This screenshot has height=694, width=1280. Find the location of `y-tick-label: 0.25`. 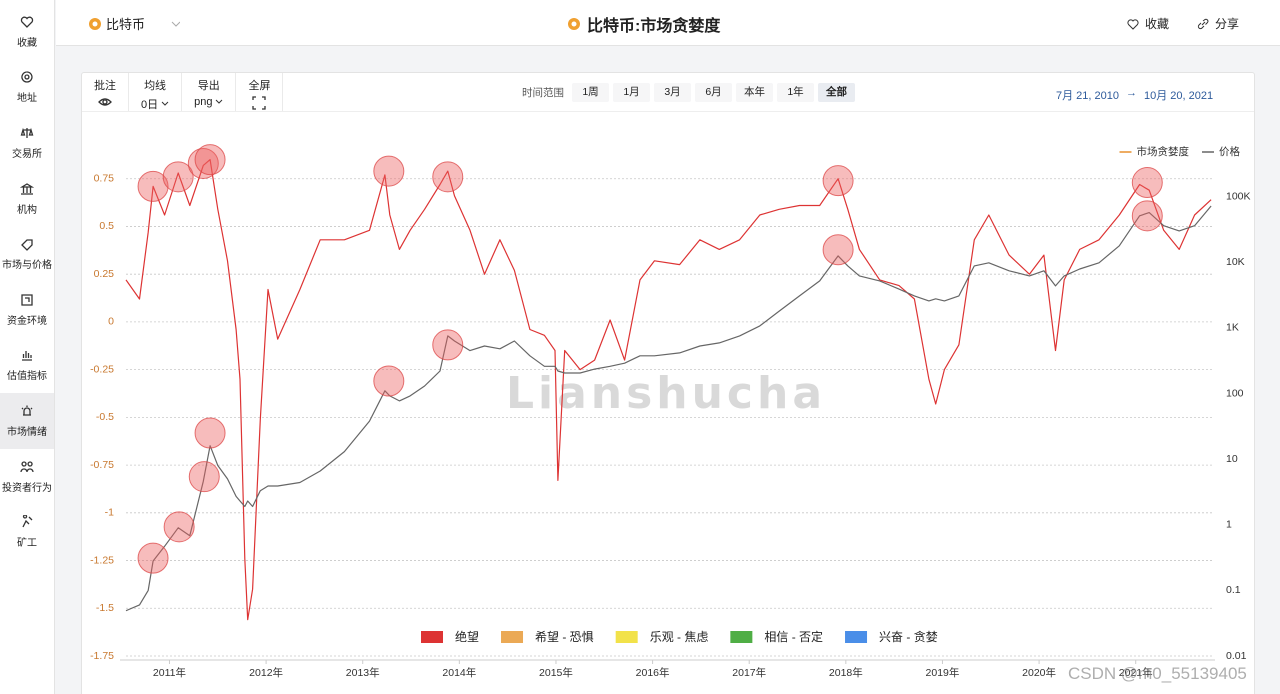

y-tick-label: 0.25 is located at coordinates (104, 274).